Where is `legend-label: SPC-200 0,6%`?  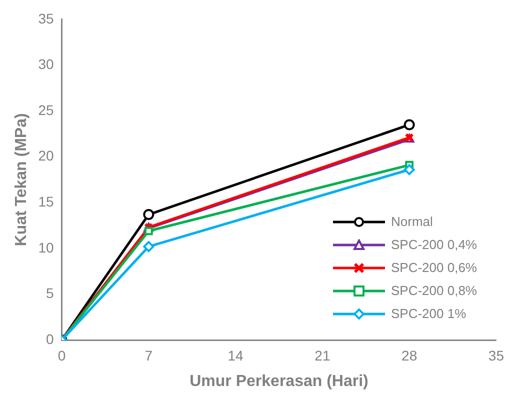 legend-label: SPC-200 0,6% is located at coordinates (434, 268).